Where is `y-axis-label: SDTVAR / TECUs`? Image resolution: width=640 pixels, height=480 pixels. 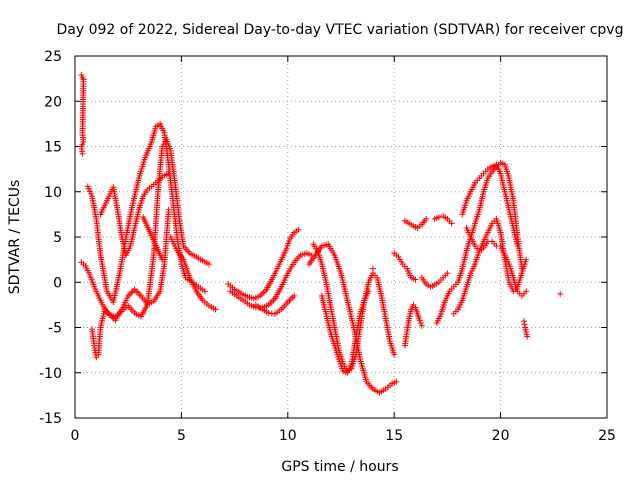 y-axis-label: SDTVAR / TECUs is located at coordinates (15, 237).